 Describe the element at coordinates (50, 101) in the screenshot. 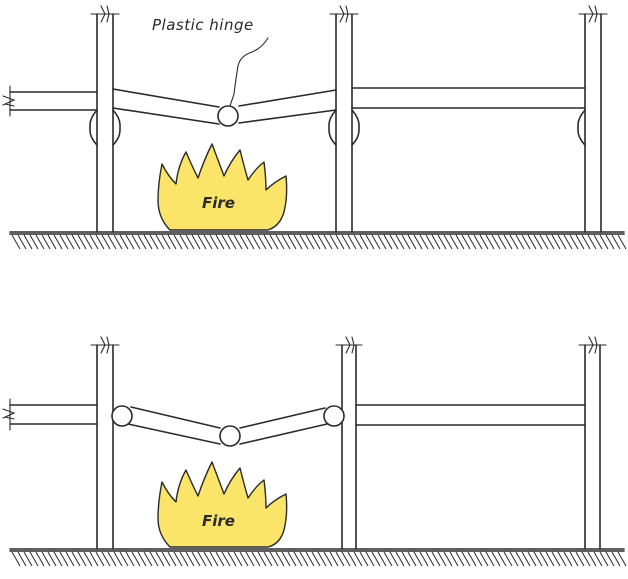

I see `left-stub-beam-top` at that location.